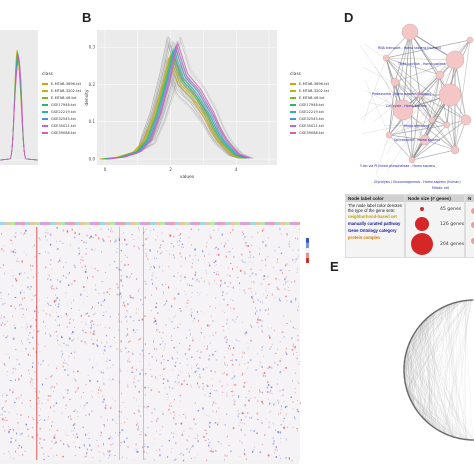 This screenshot has height=474, width=474. What do you see at coordinates (61, 104) in the screenshot?
I see `panel-a-legend-entry: GSE17948.txt` at bounding box center [61, 104].